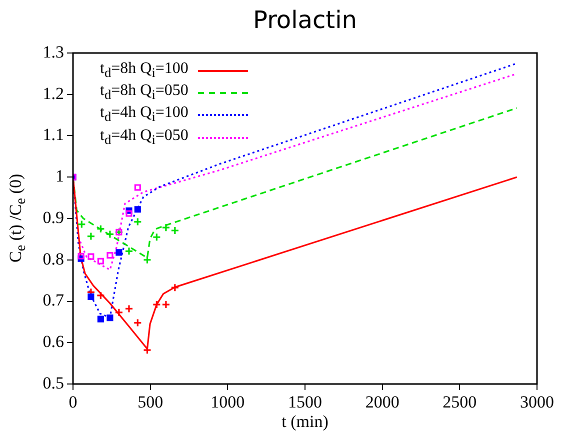 The width and height of the screenshot is (562, 439). Describe the element at coordinates (144, 115) in the screenshot. I see `legend-label: t$_{d}$=4h Q$_{i}$=100` at that location.